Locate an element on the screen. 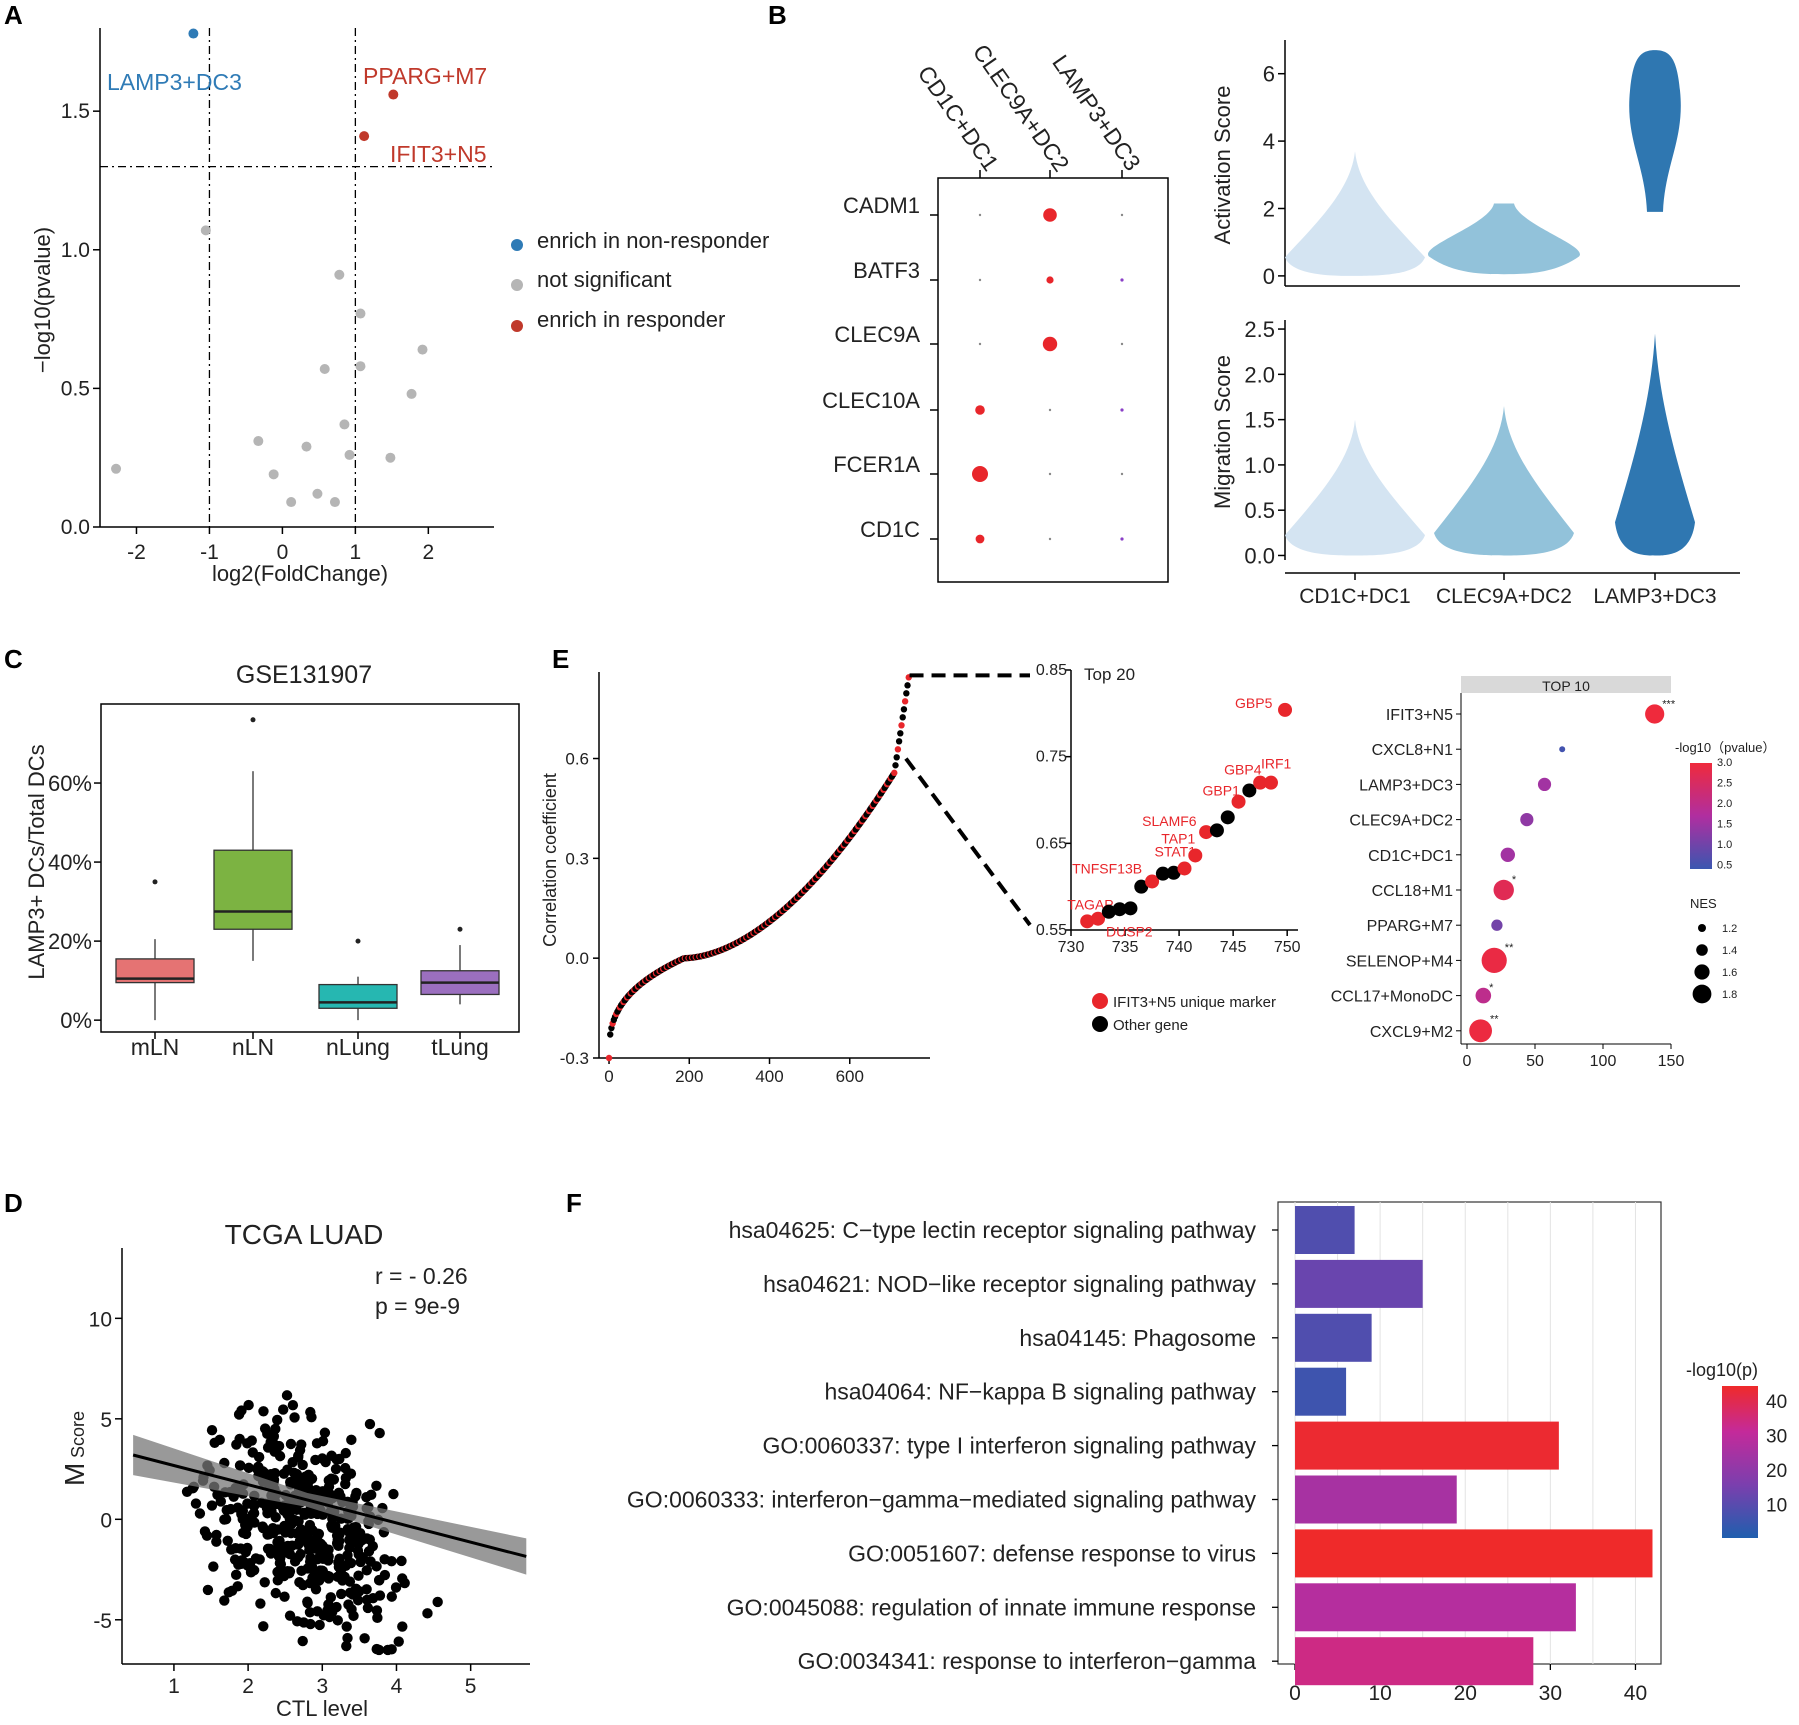 The height and width of the screenshot is (1725, 1799). c-box is located at coordinates (155, 971).